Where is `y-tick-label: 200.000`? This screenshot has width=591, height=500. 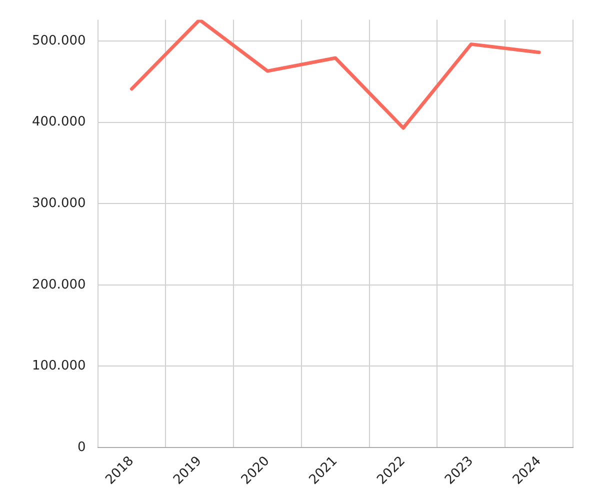 y-tick-label: 200.000 is located at coordinates (59, 284).